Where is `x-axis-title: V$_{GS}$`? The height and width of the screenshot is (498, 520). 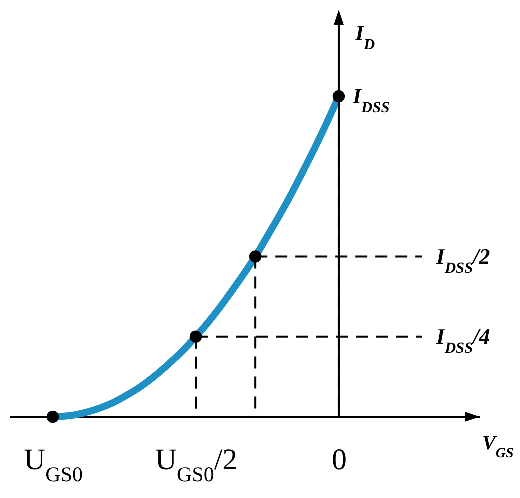
x-axis-title: V$_{GS}$ is located at coordinates (498, 446).